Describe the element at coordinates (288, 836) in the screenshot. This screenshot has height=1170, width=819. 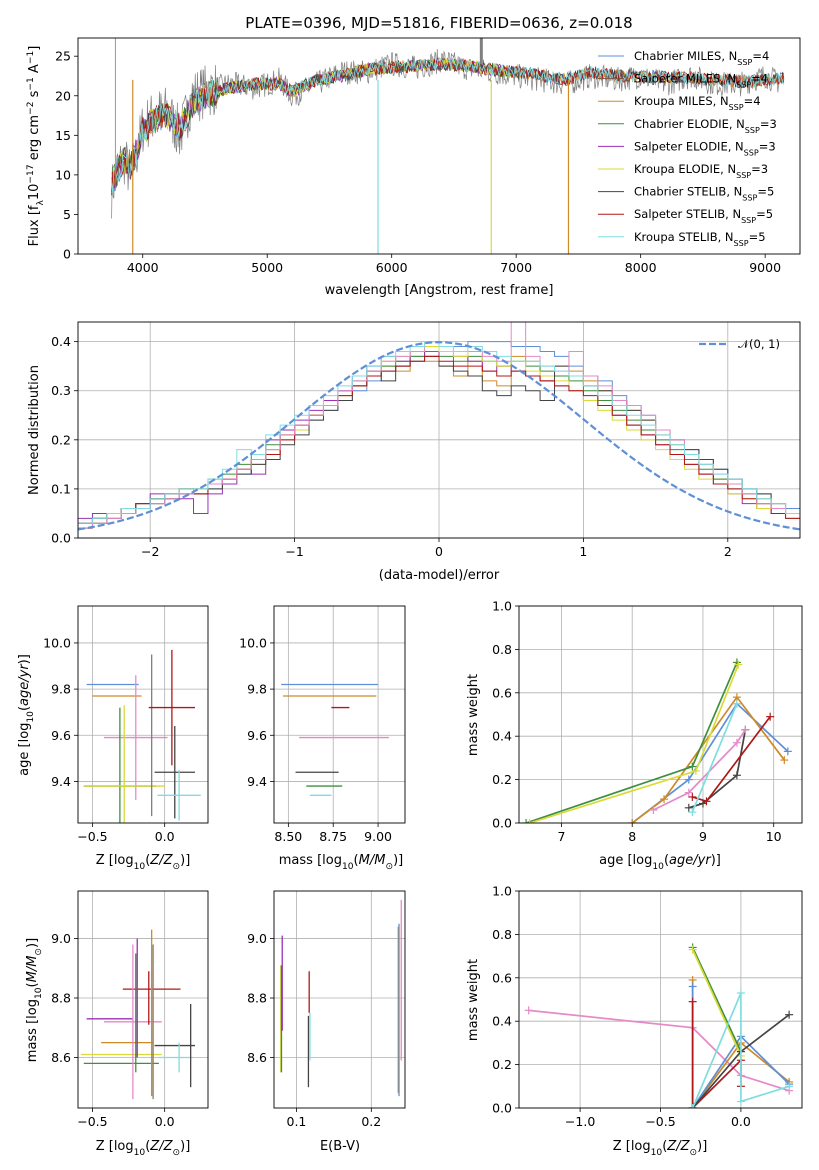
I see `x-tick-label: 8.50` at that location.